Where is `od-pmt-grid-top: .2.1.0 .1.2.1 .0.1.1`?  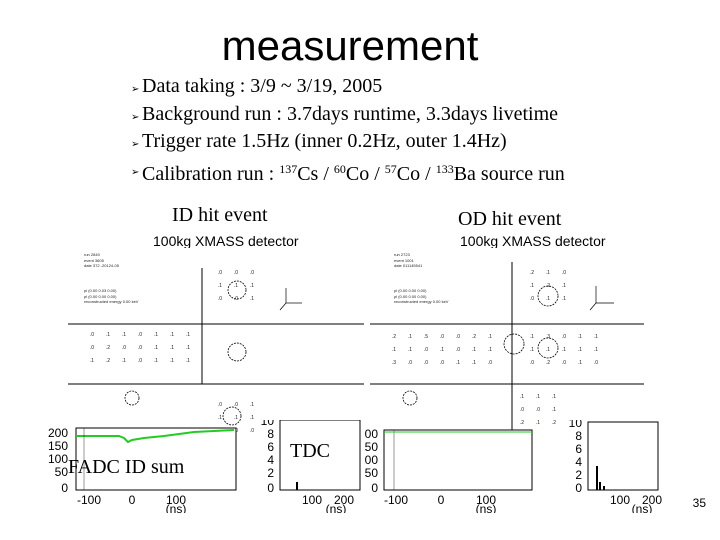 od-pmt-grid-top: .2.1.0 .1.2.1 .0.1.1 is located at coordinates (548, 285).